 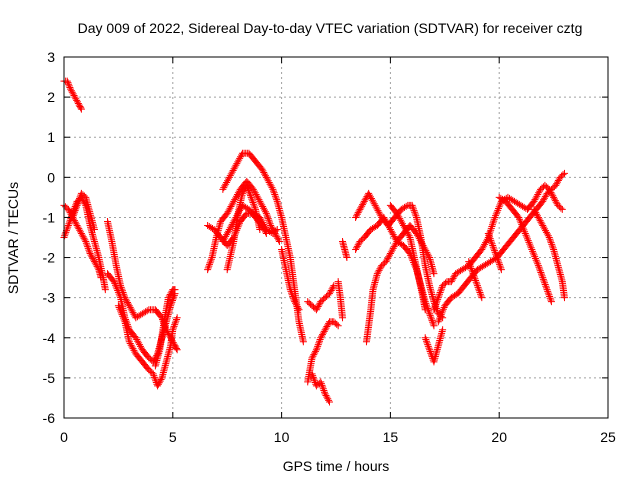 I want to click on x-tick-label: 15, so click(x=391, y=437).